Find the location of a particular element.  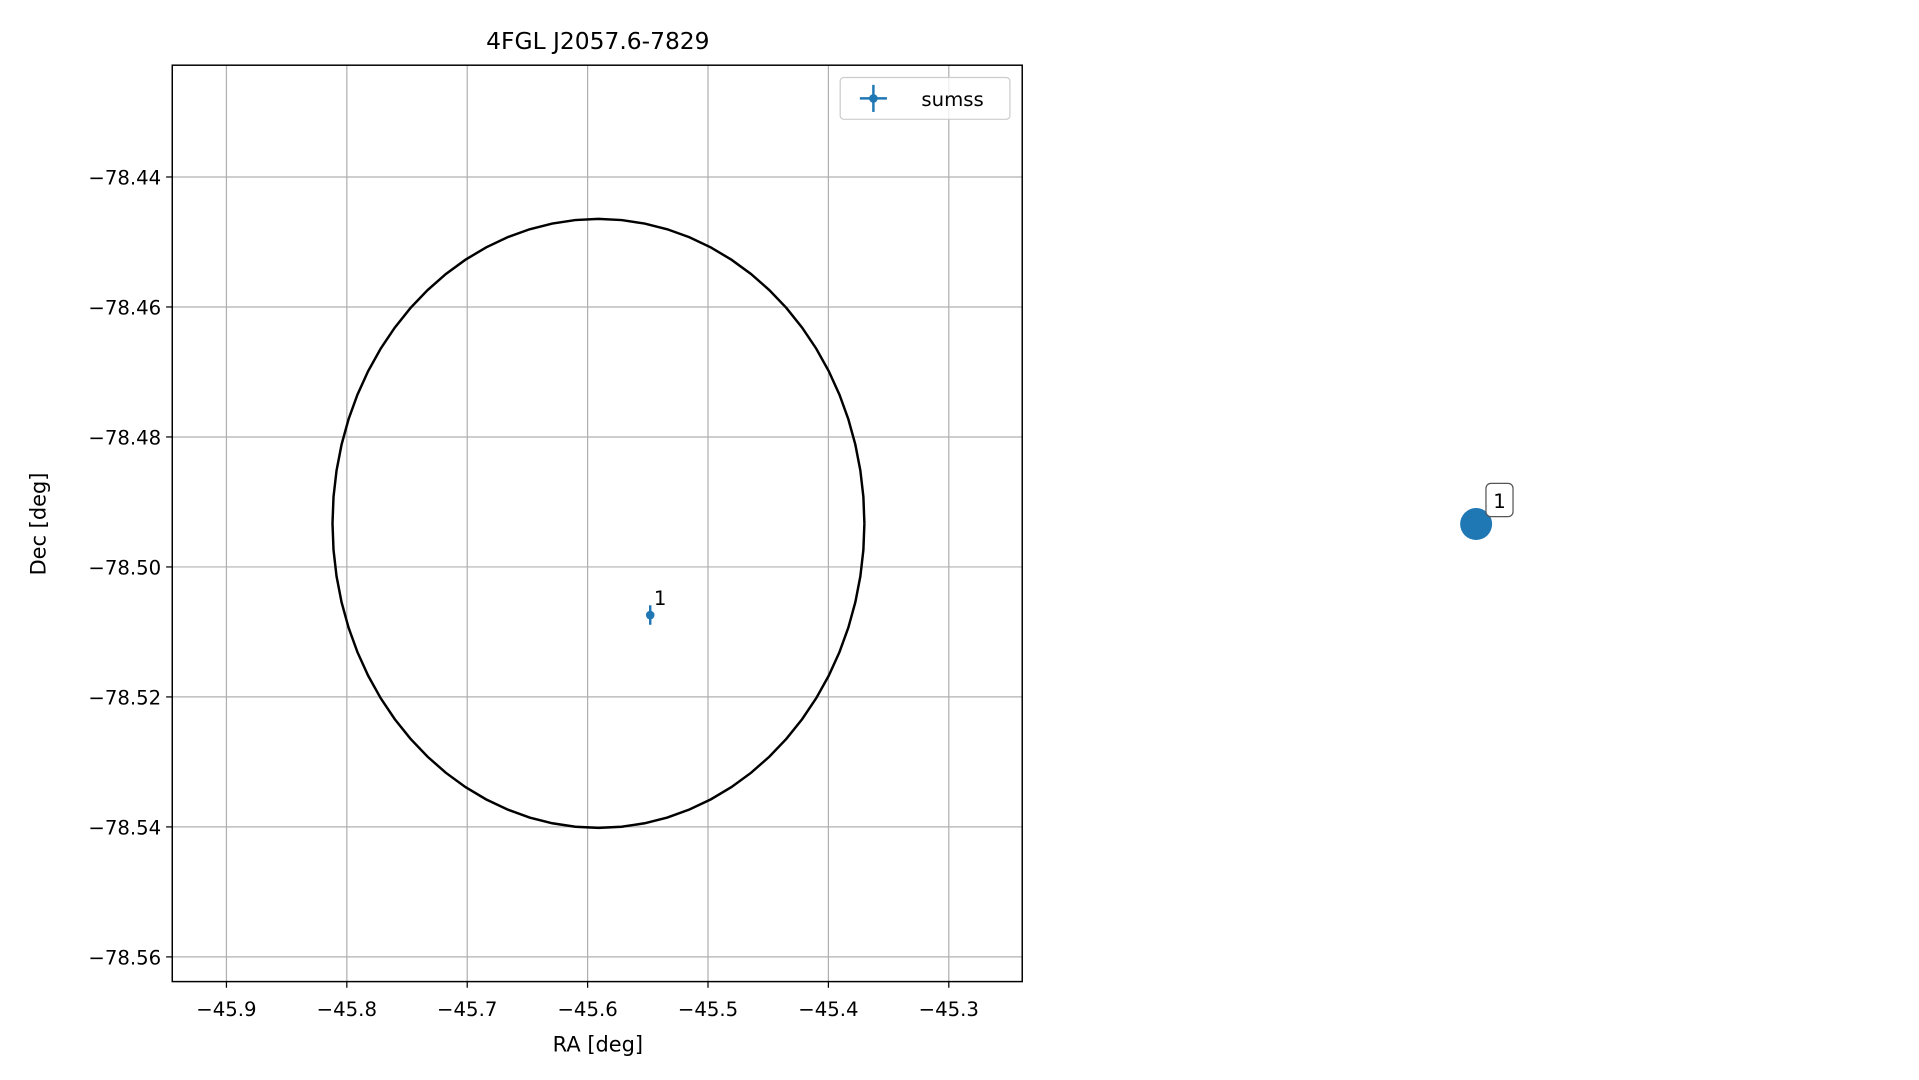

x-tick-label: −45.6 is located at coordinates (587, 1009).